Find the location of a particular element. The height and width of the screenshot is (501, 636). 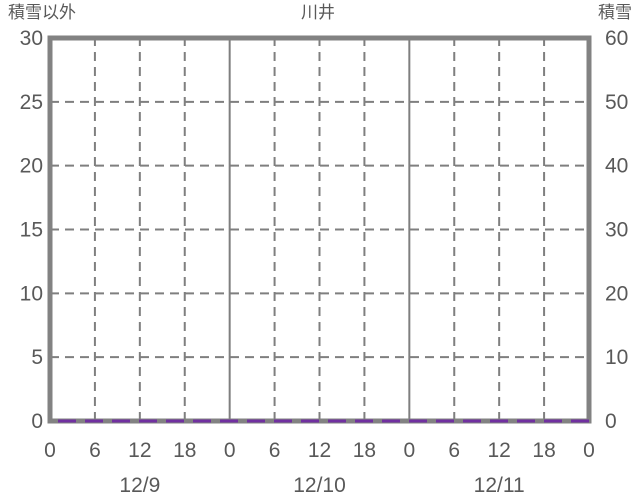

right-axis-title: 積雪 is located at coordinates (615, 12).